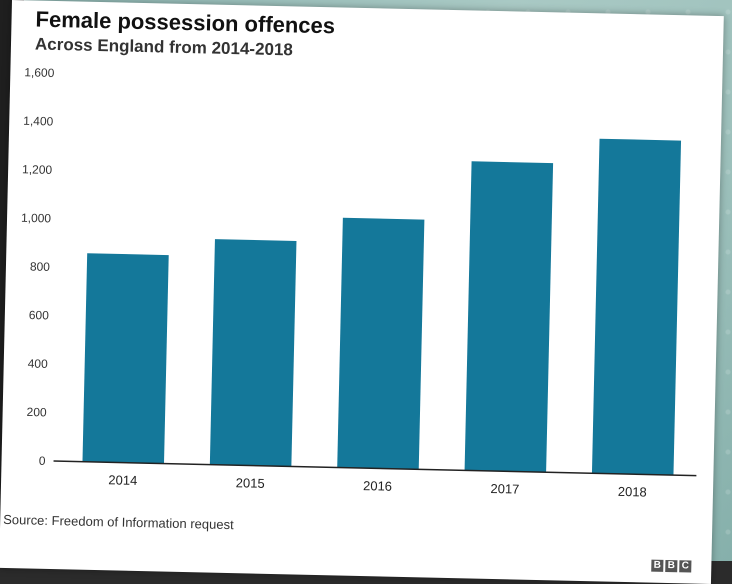  What do you see at coordinates (685, 566) in the screenshot?
I see `logo-letter: C` at bounding box center [685, 566].